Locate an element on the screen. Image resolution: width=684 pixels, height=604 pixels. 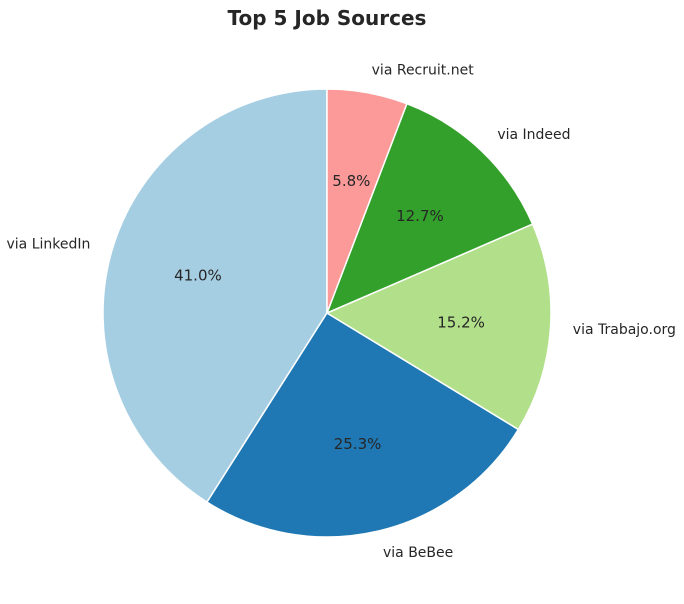
chart-title: Top 5 Job Sources is located at coordinates (327, 18).